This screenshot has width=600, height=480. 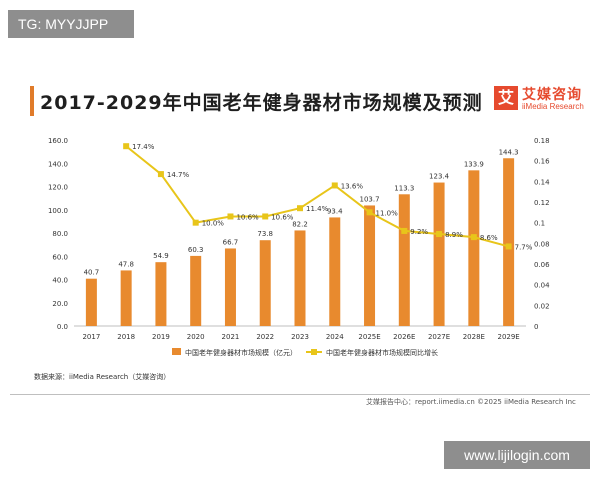 What do you see at coordinates (542, 162) in the screenshot?
I see `y-right-tick-label: 0.16` at bounding box center [542, 162].